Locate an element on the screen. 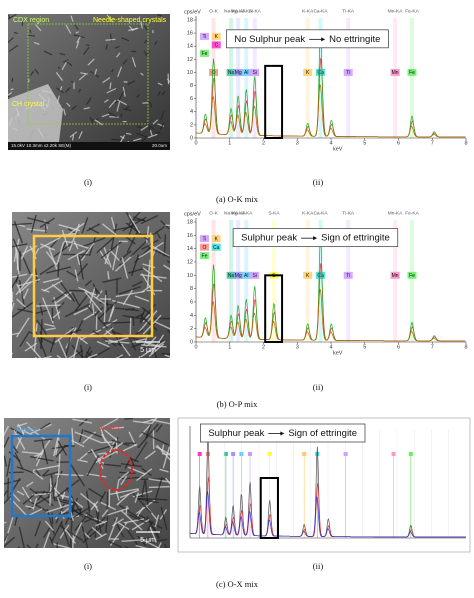 This screenshot has height=598, width=474. scale-info: 15.0kV 10.3mm x2.20k SE(M) is located at coordinates (41, 145).